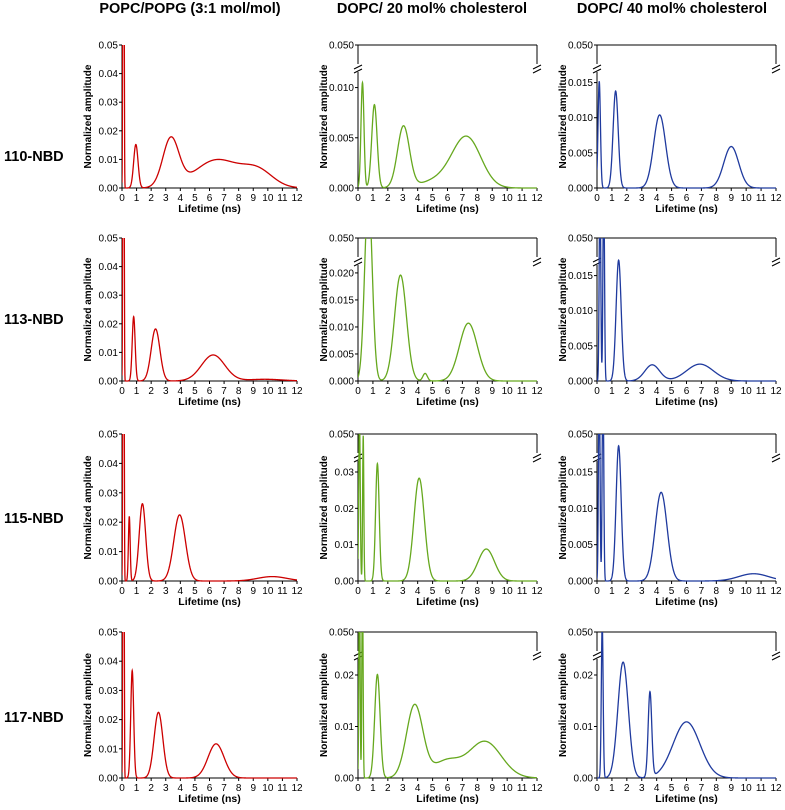 This screenshot has width=785, height=810. What do you see at coordinates (109, 493) in the screenshot?
I see `y-tick-label: 0.03` at bounding box center [109, 493].